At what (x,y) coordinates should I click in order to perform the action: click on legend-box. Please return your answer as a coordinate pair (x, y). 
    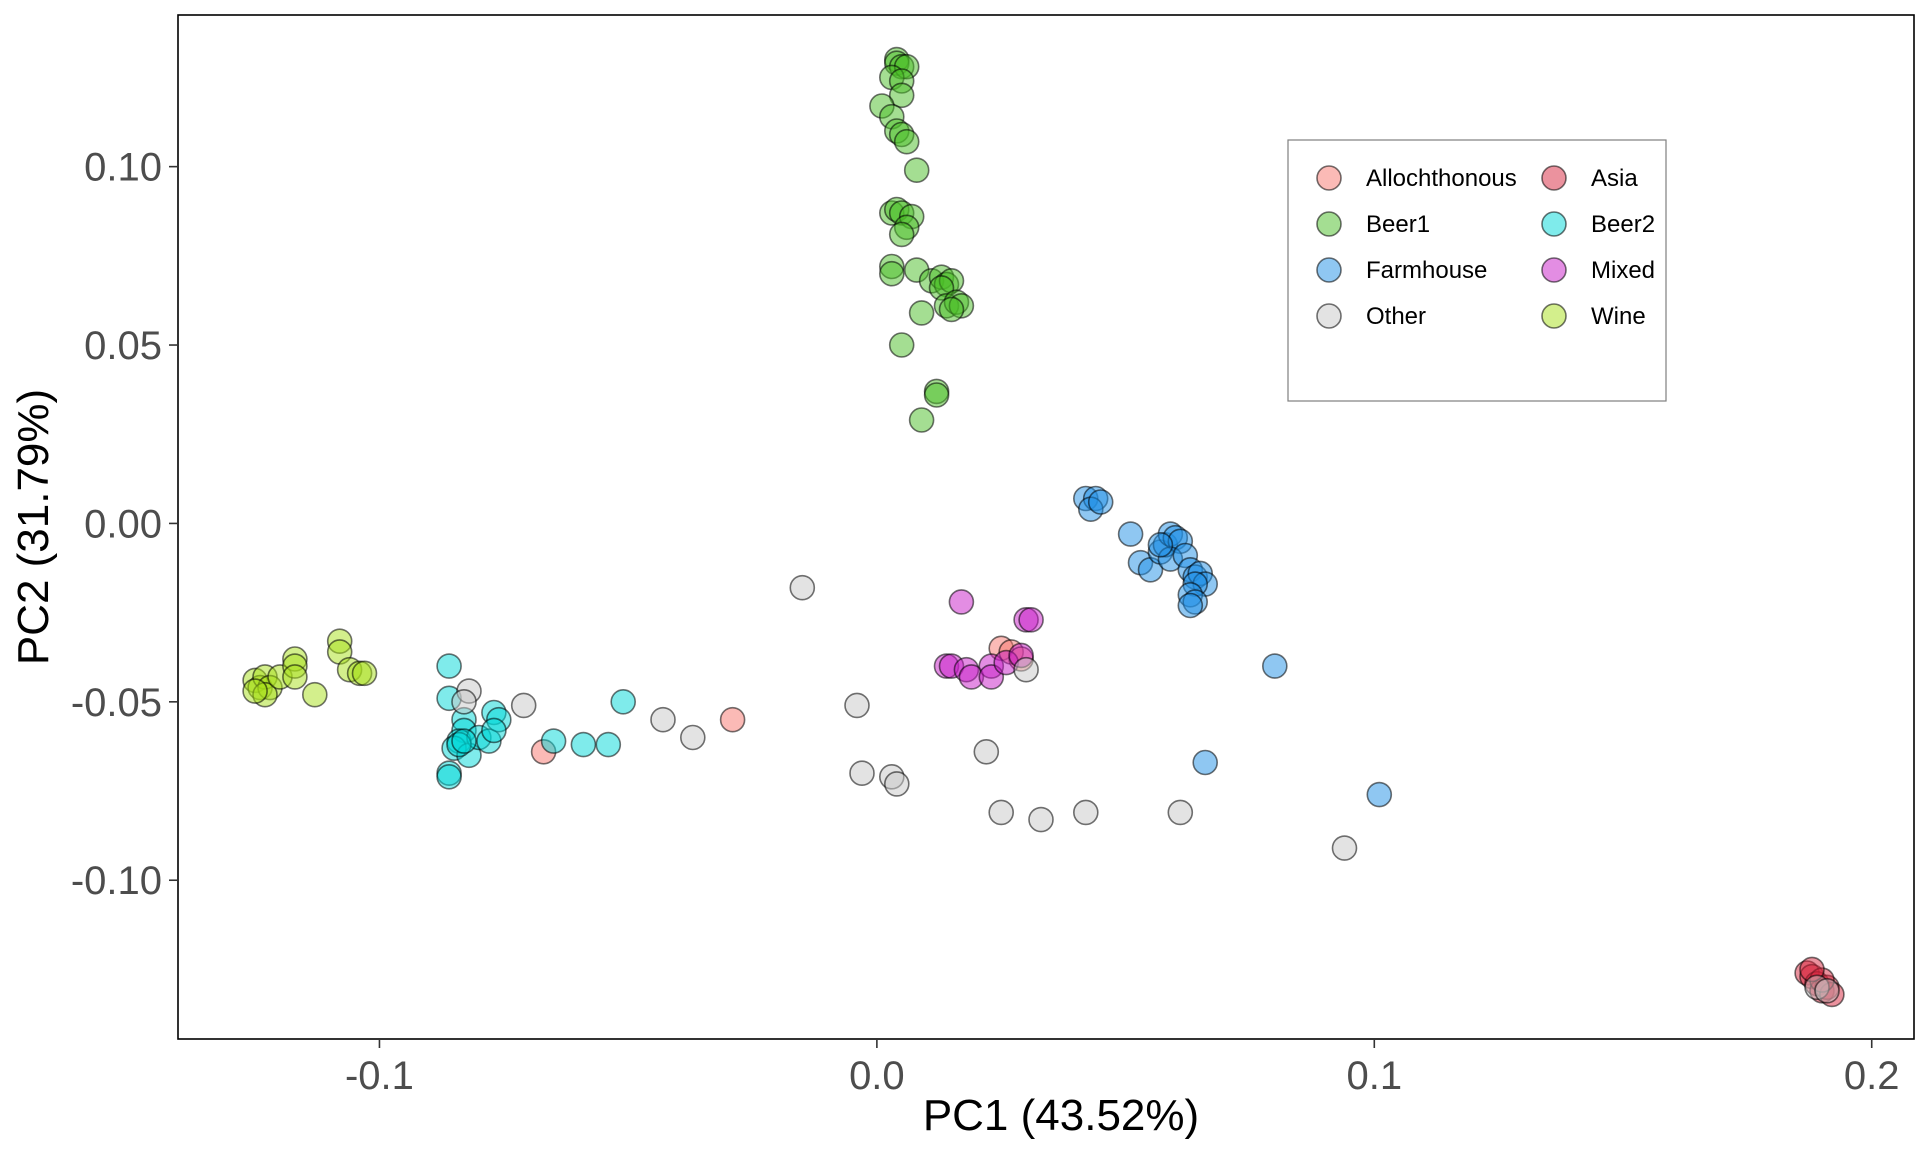
    Looking at the image, I should click on (1477, 270).